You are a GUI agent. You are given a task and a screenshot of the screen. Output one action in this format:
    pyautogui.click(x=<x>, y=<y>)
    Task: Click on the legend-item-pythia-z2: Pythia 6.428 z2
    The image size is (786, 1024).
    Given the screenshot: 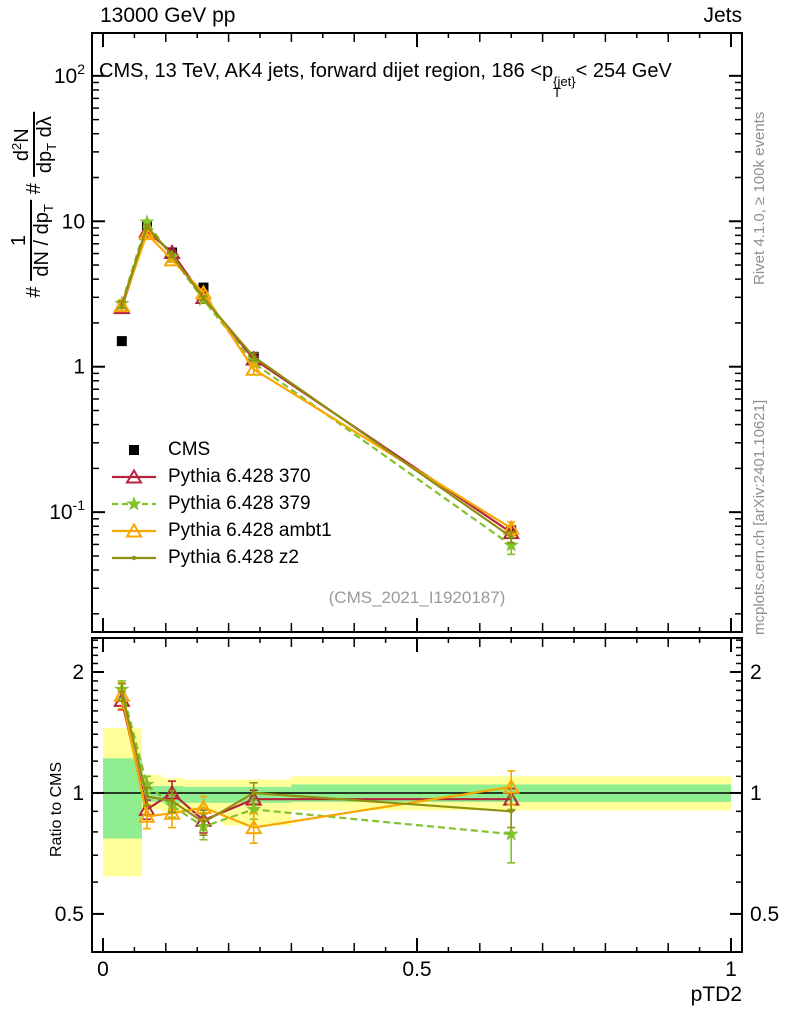 What is the action you would take?
    pyautogui.click(x=221, y=557)
    